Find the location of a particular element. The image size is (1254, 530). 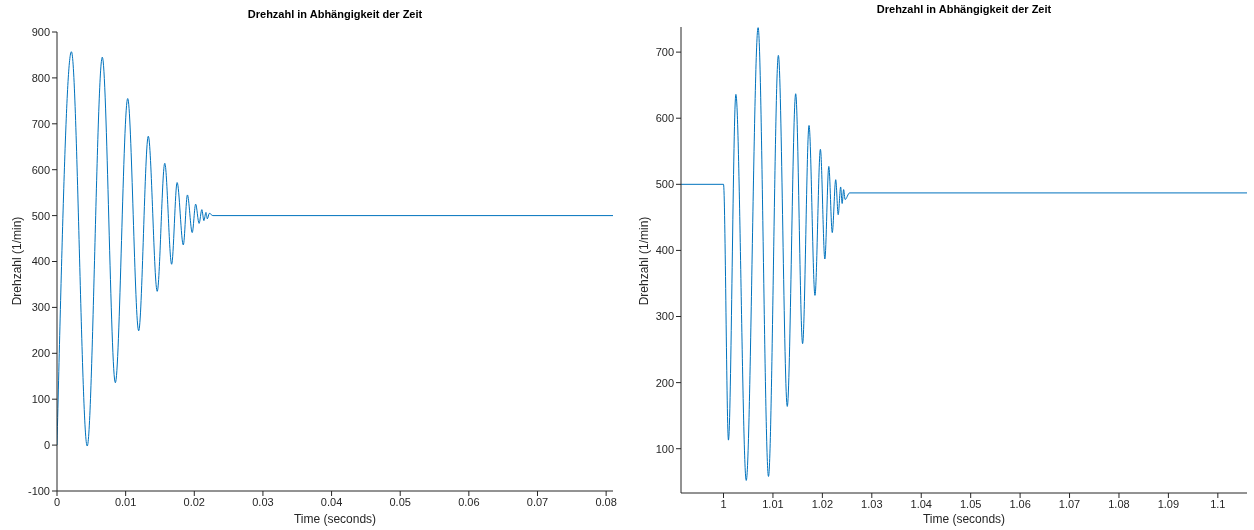

x-tick-label: 1.07 is located at coordinates (1069, 503).